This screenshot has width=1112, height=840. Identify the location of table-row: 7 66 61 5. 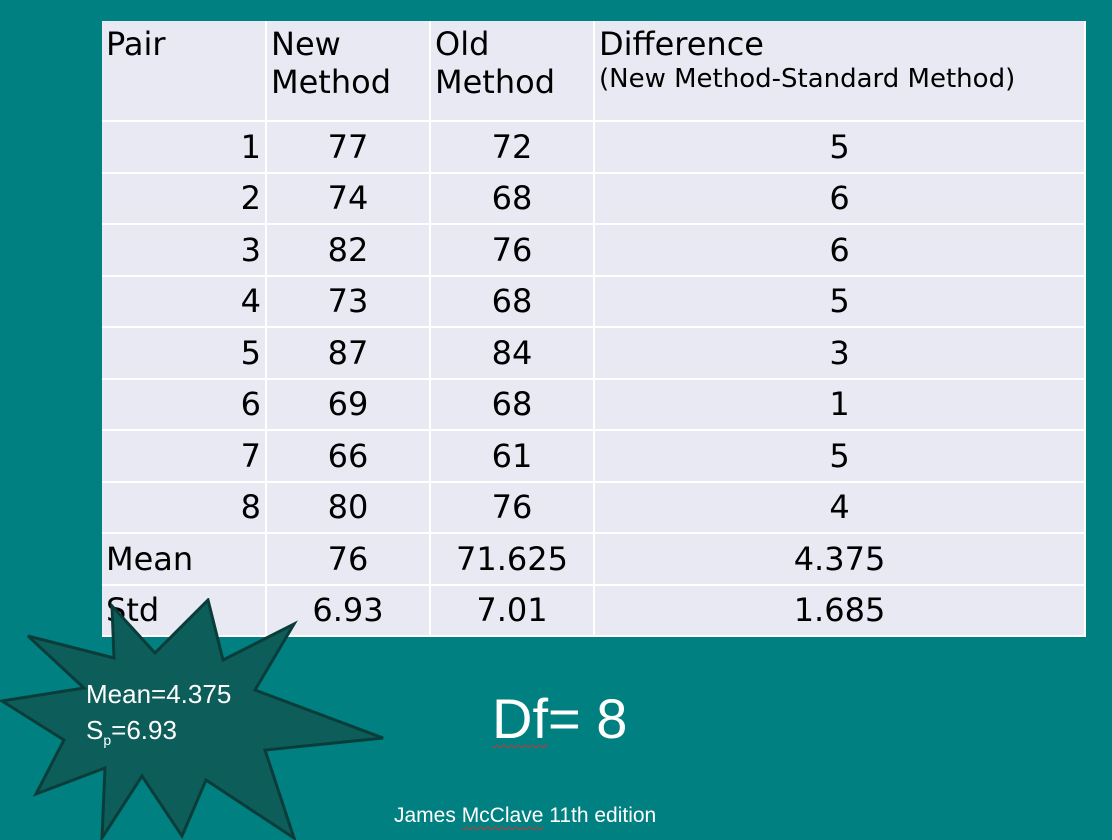
(594, 457).